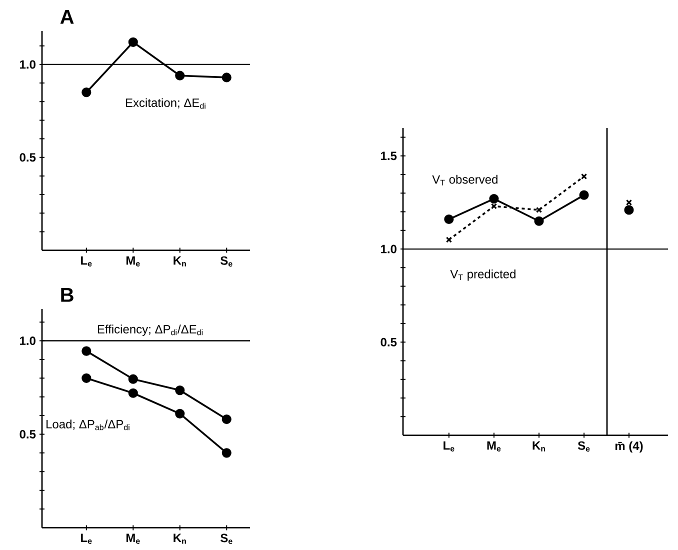 The width and height of the screenshot is (678, 550). I want to click on series-label: Excitation; ΔE$_{di}$, so click(166, 103).